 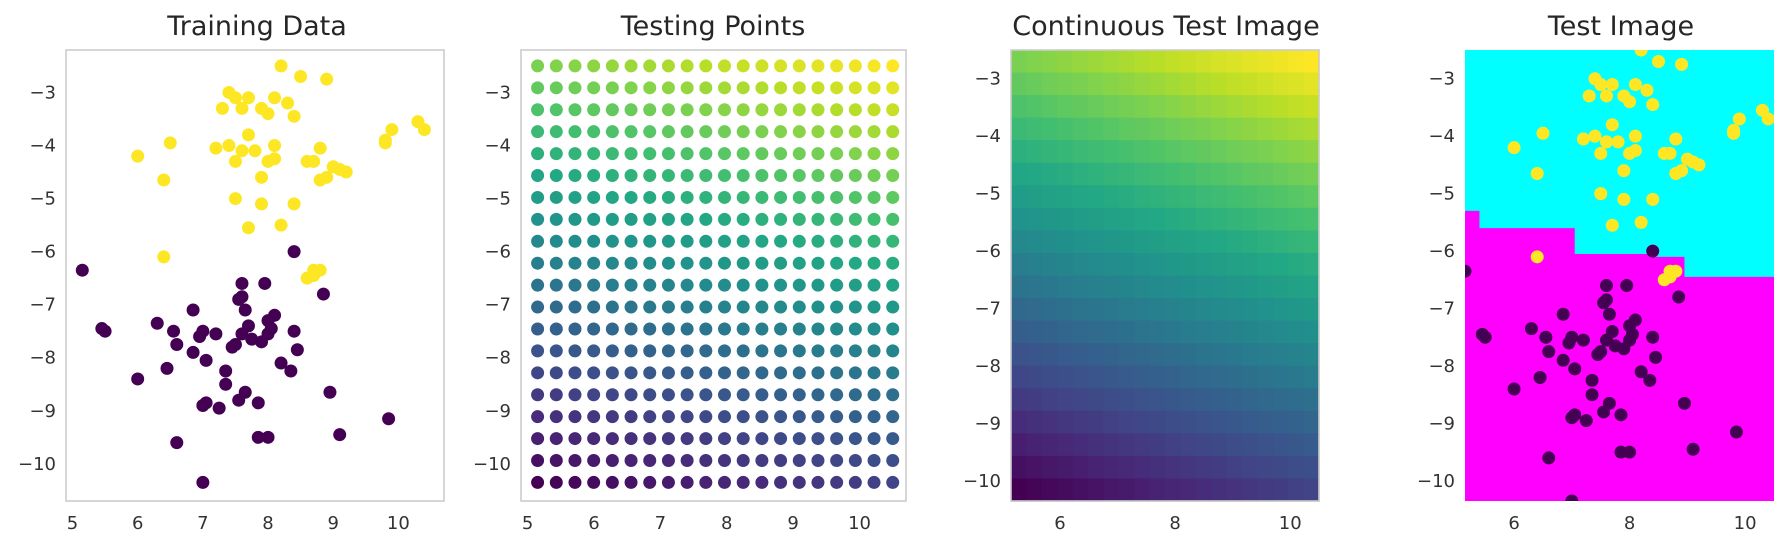 What do you see at coordinates (267, 523) in the screenshot?
I see `x-tick-label: 8` at bounding box center [267, 523].